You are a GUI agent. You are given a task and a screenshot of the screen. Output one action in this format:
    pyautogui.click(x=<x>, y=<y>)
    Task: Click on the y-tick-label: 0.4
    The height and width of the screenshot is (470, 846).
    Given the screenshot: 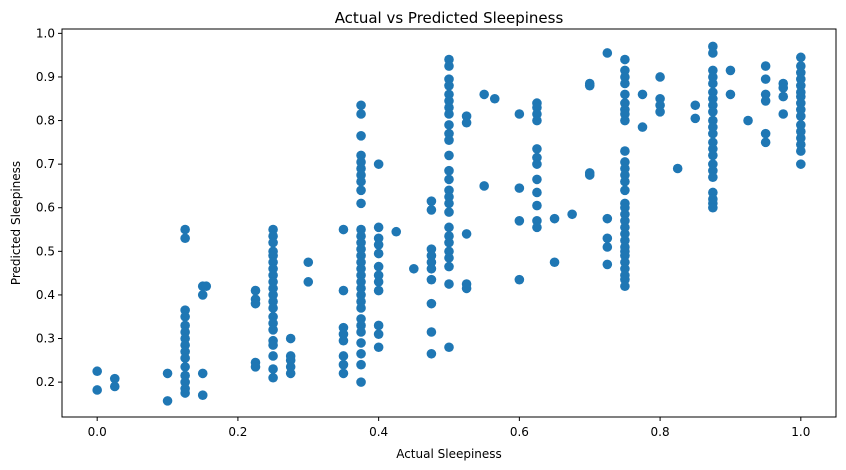 What is the action you would take?
    pyautogui.click(x=45, y=295)
    